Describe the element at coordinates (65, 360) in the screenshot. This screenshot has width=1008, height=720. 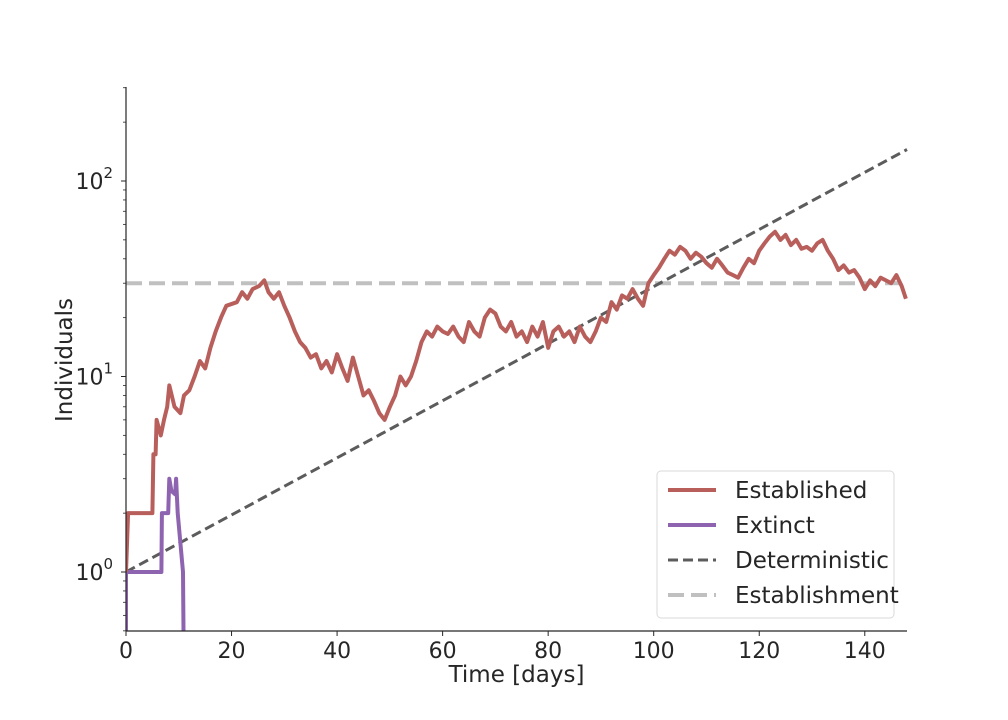
I see `y-axis-label: Individuals` at that location.